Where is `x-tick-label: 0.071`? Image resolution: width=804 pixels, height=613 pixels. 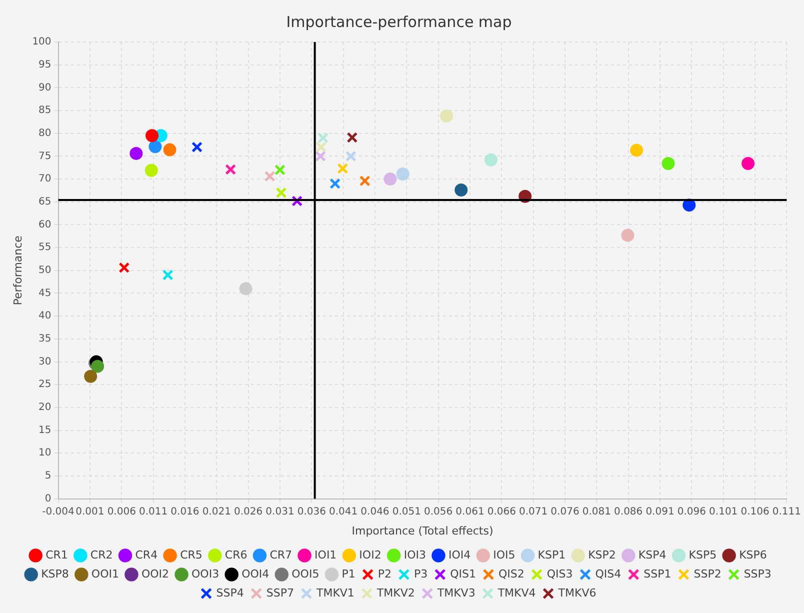
x-tick-label: 0.071 is located at coordinates (533, 512).